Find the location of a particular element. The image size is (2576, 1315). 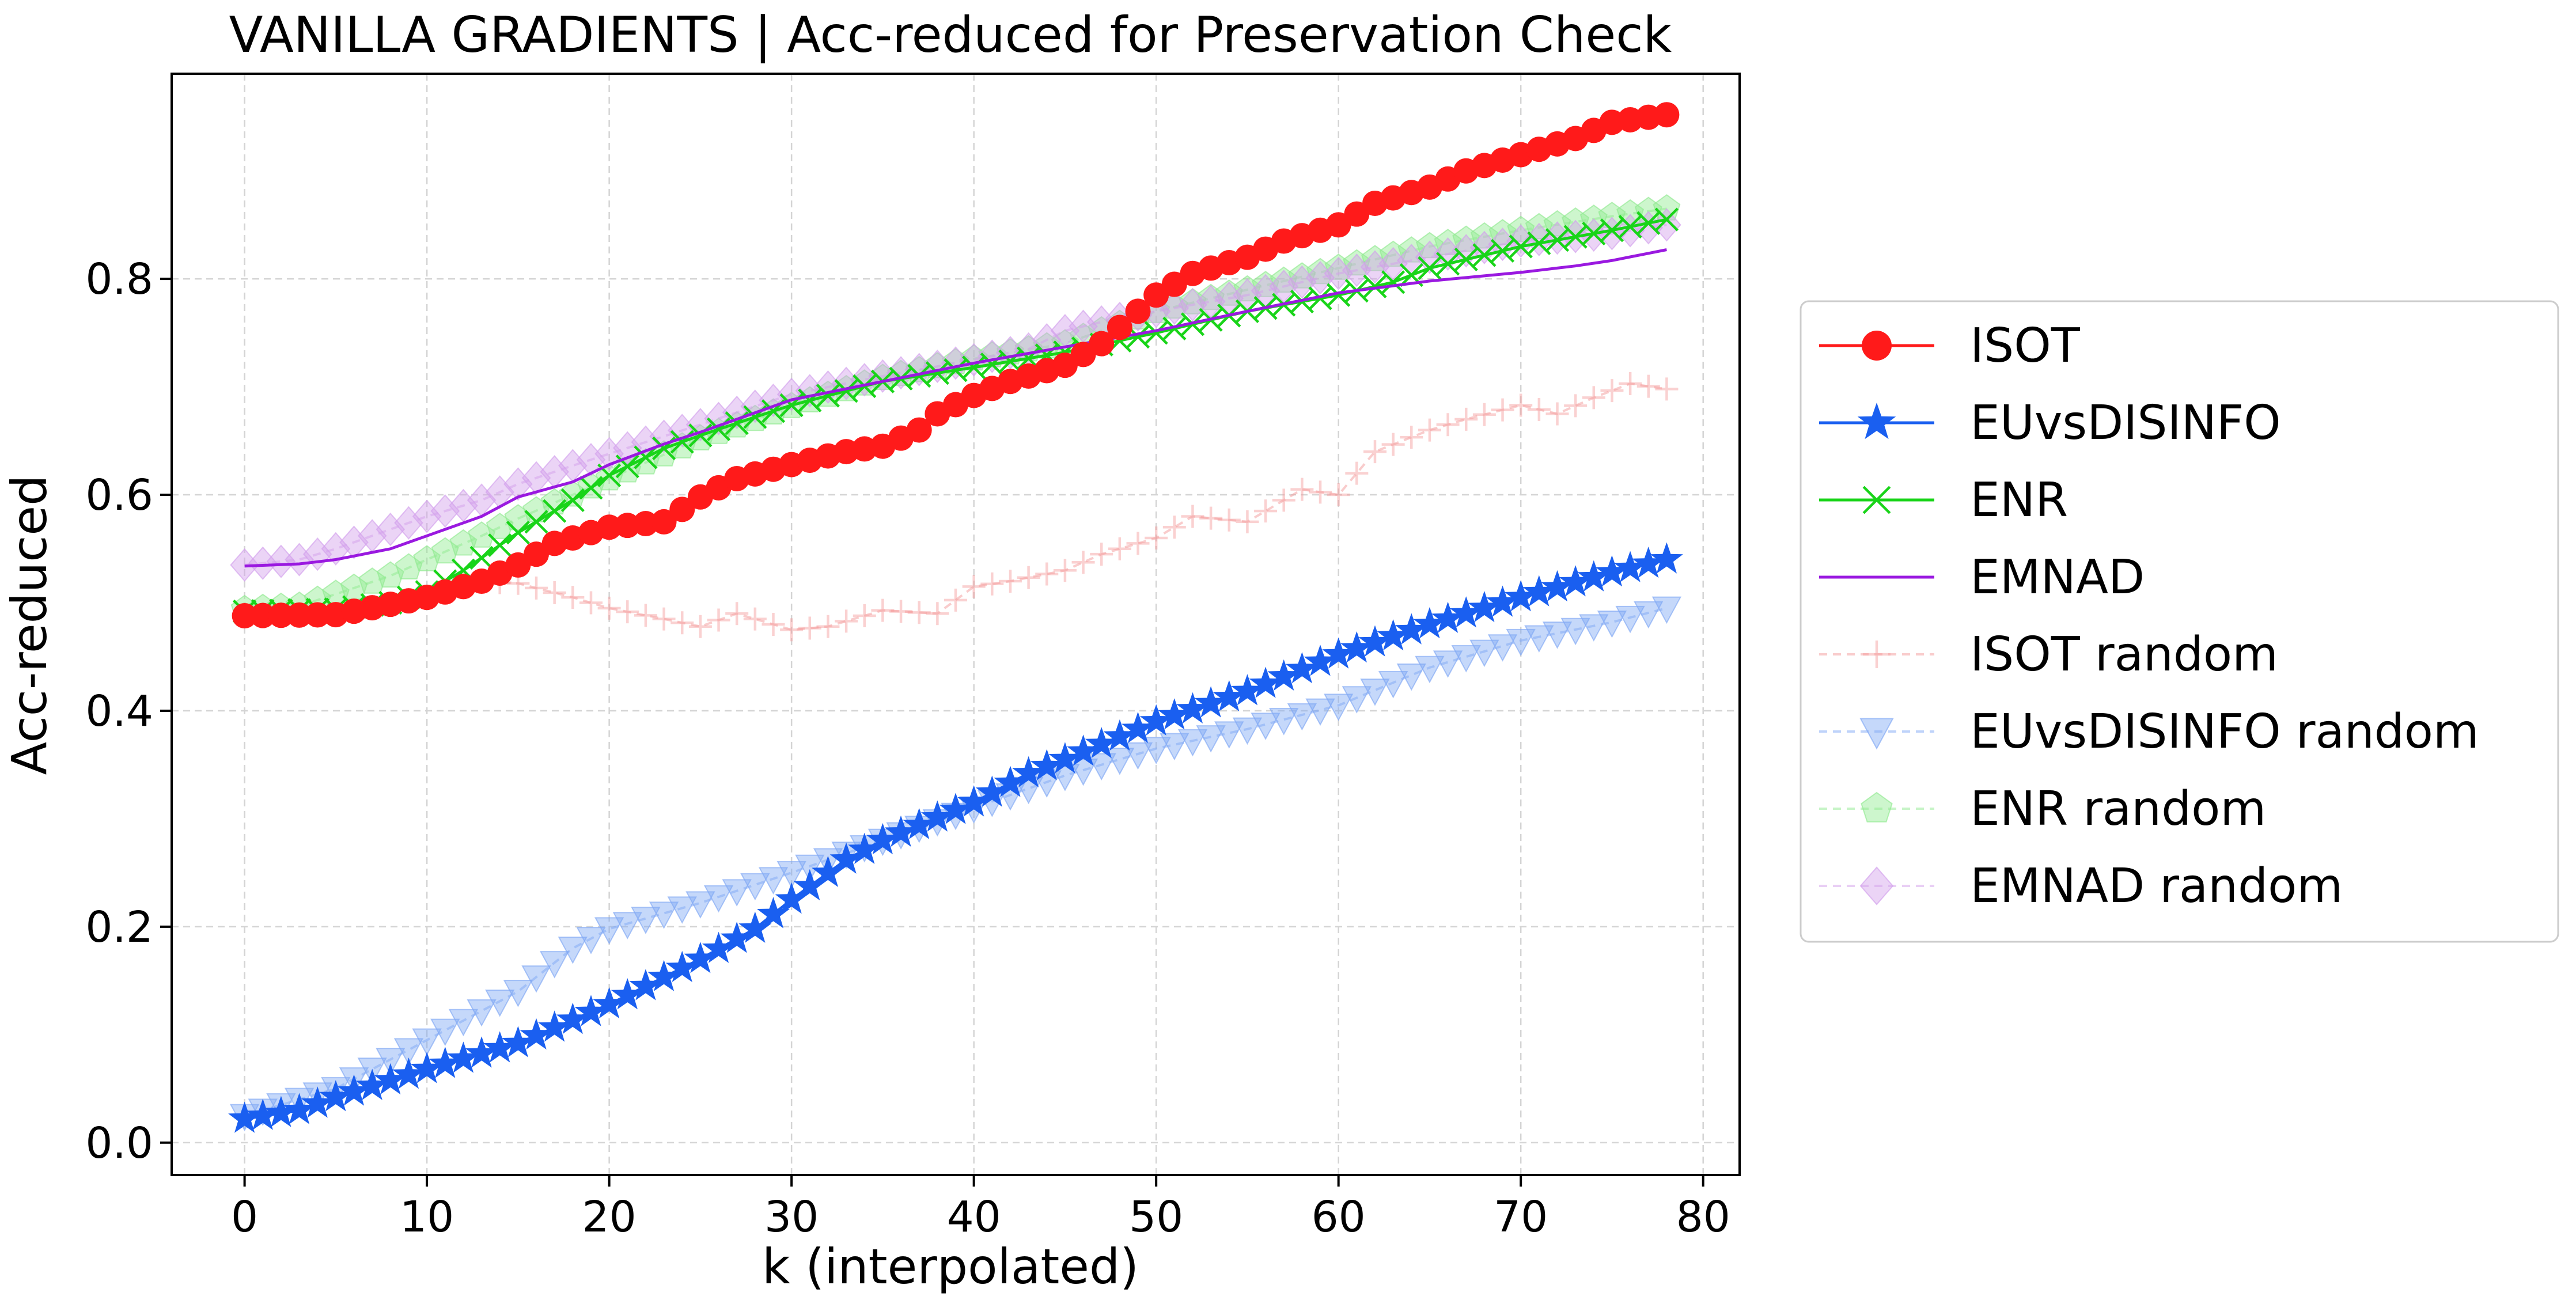

y-tick-label: 0.0 is located at coordinates (119, 1143).